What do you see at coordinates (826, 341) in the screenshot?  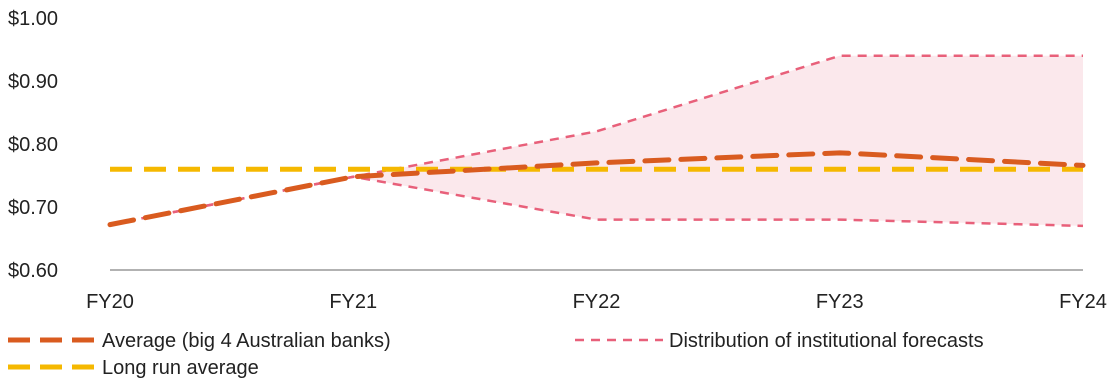 I see `legend-forecast-distribution-label: Distribution of institutional forecasts` at bounding box center [826, 341].